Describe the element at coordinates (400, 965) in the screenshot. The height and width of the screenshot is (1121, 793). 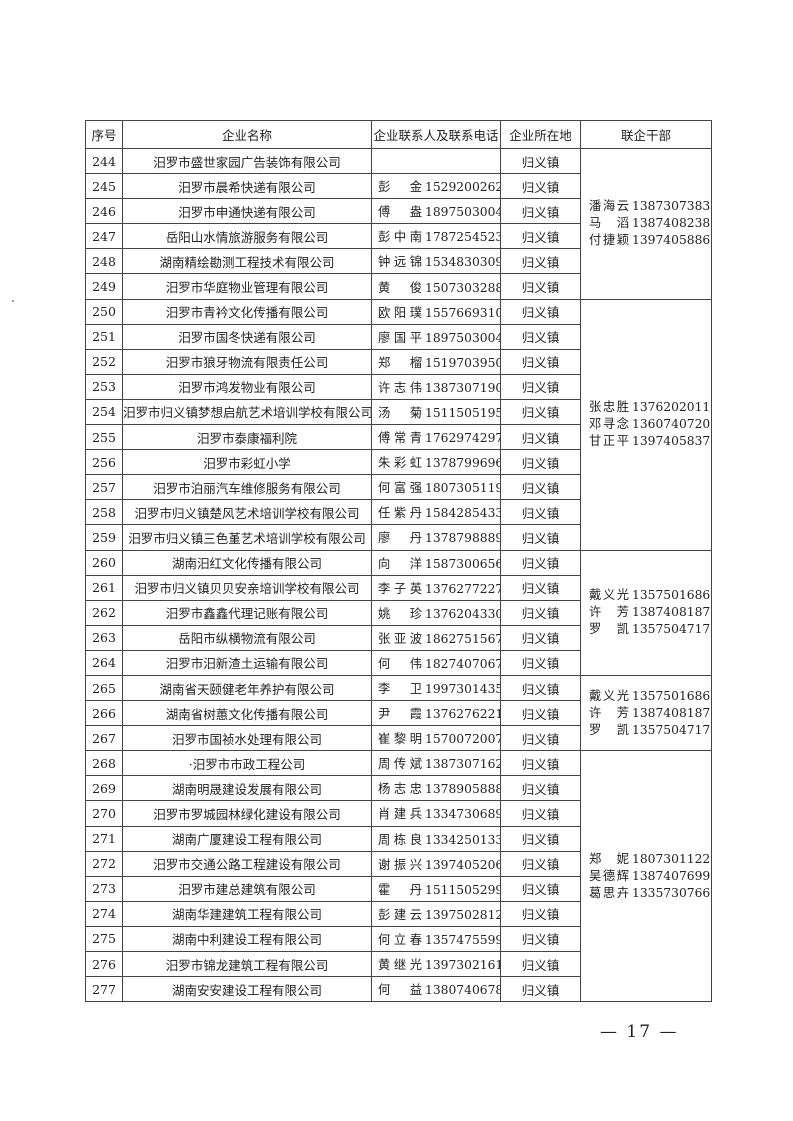
I see `contact-person: 黄继光` at that location.